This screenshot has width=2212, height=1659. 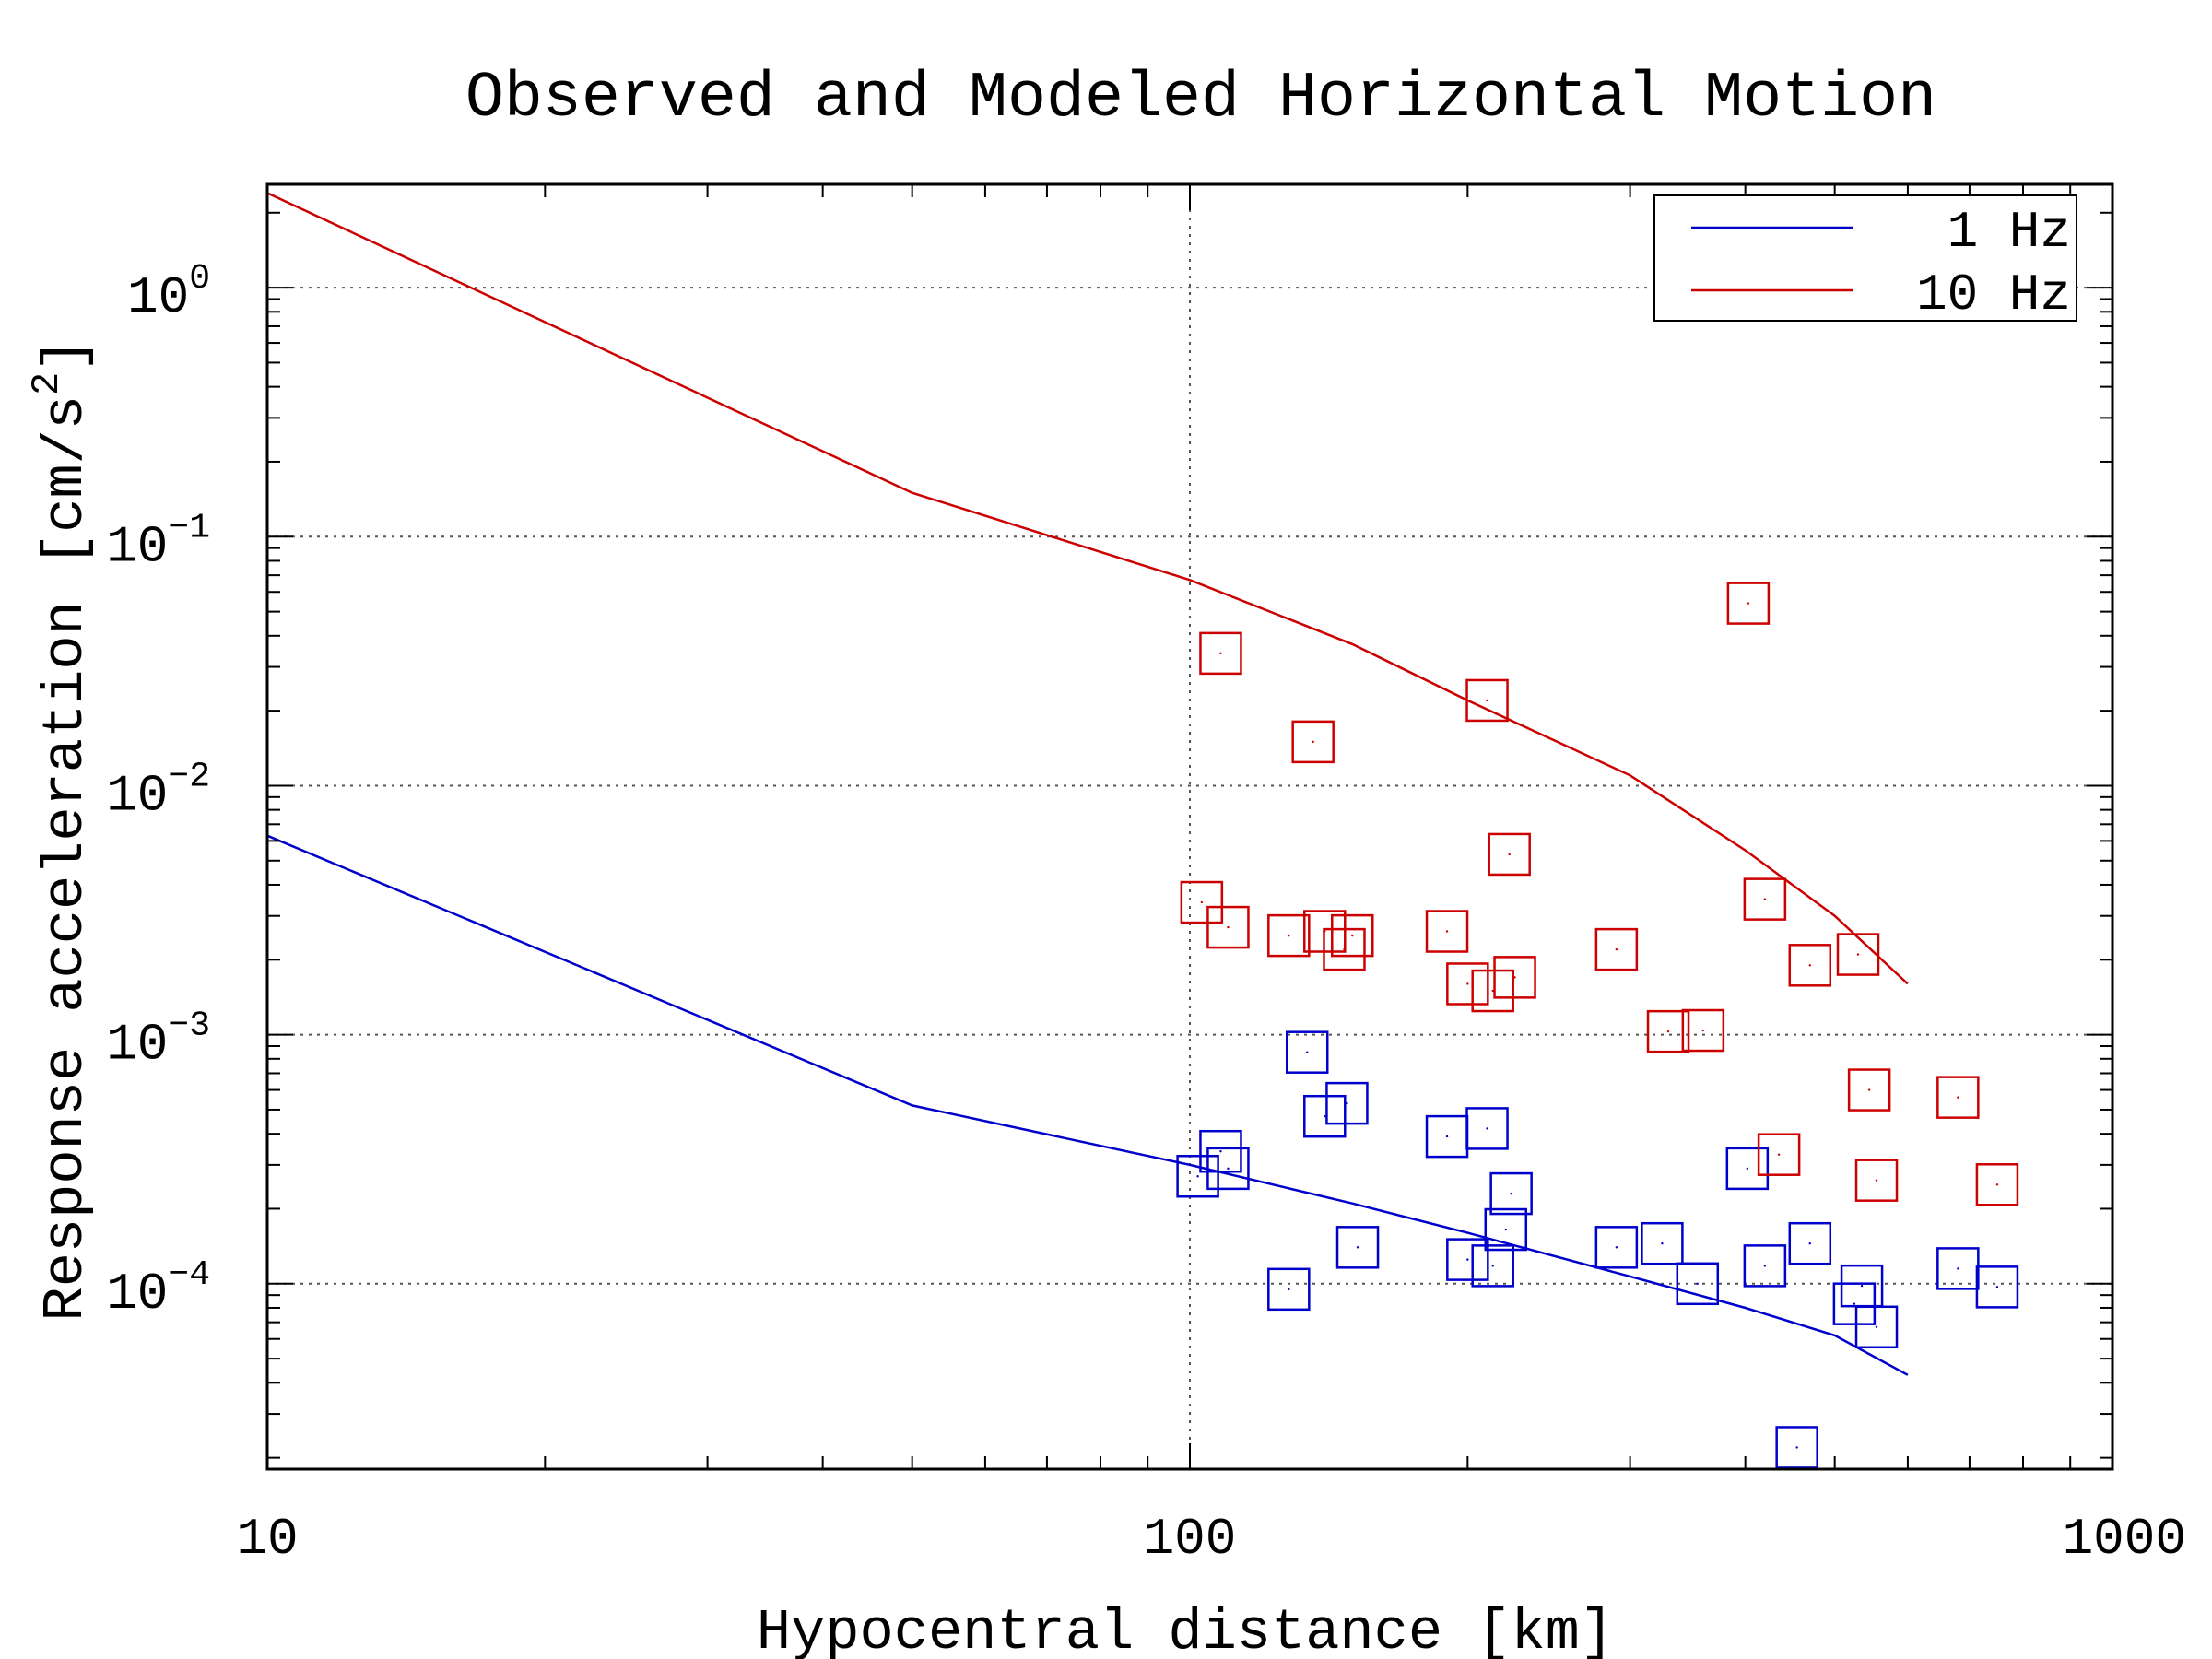 What do you see at coordinates (2124, 1539) in the screenshot?
I see `x-tick-label: 1000` at bounding box center [2124, 1539].